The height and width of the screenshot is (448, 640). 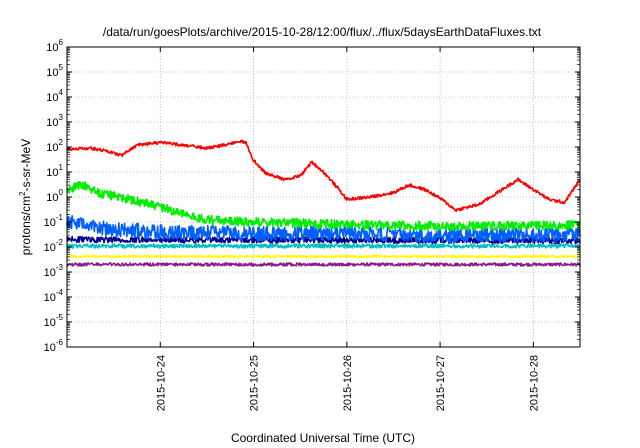 I want to click on y-tick-label: 10⁻², so click(x=54, y=246).